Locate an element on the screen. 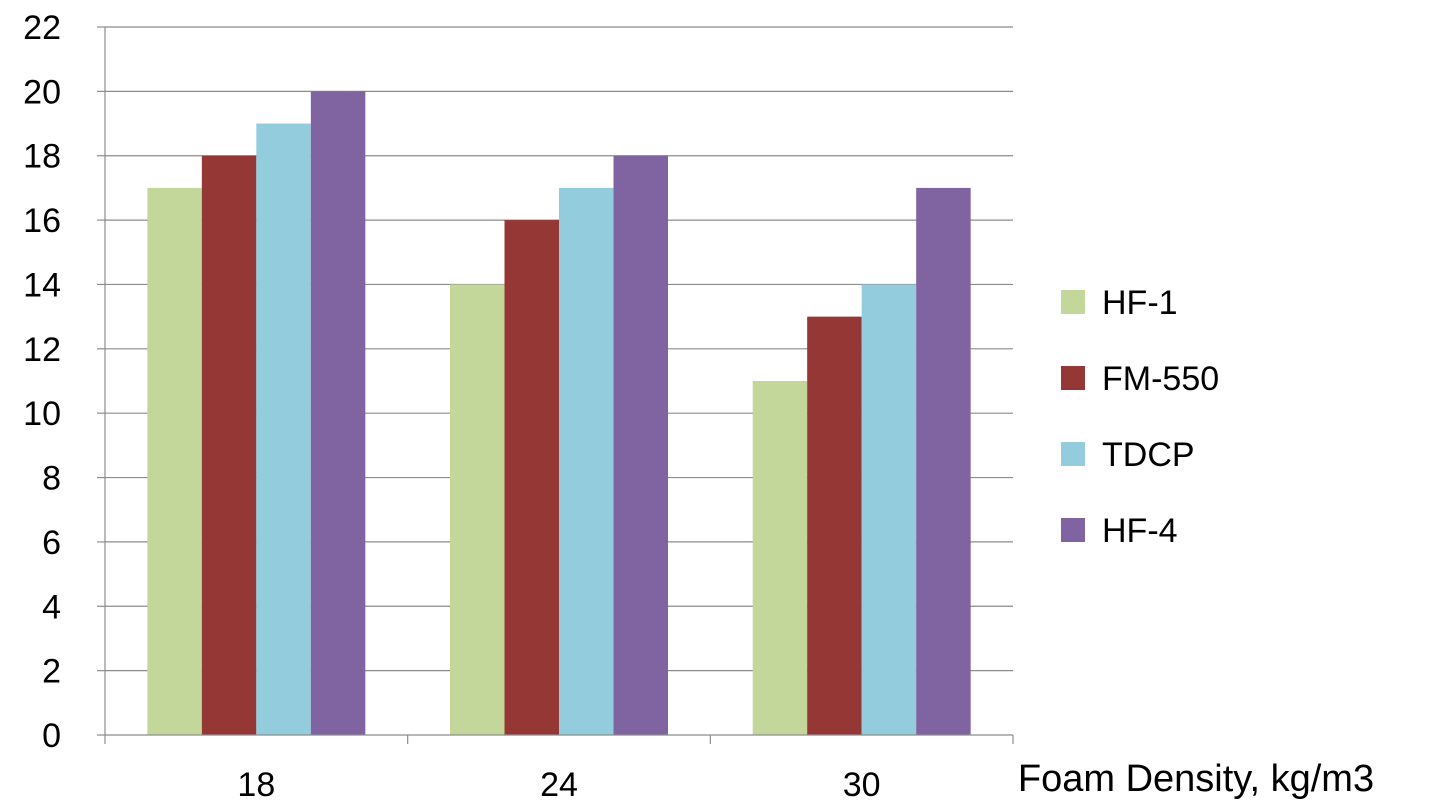  y-tick-label: 6 is located at coordinates (51, 543).